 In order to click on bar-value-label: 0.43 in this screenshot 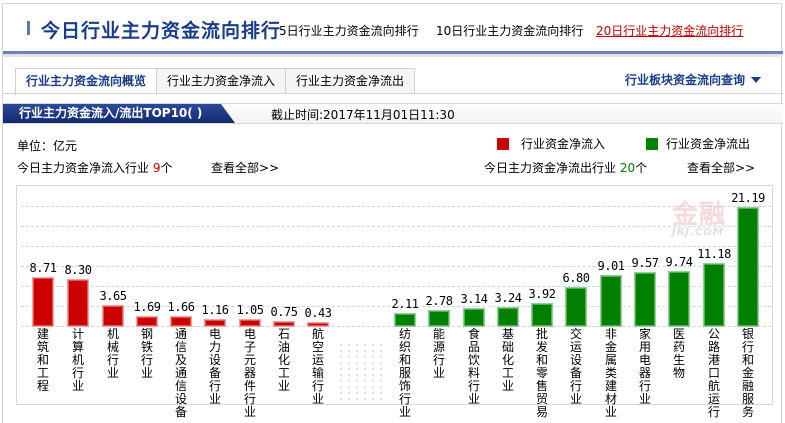, I will do `click(318, 313)`.